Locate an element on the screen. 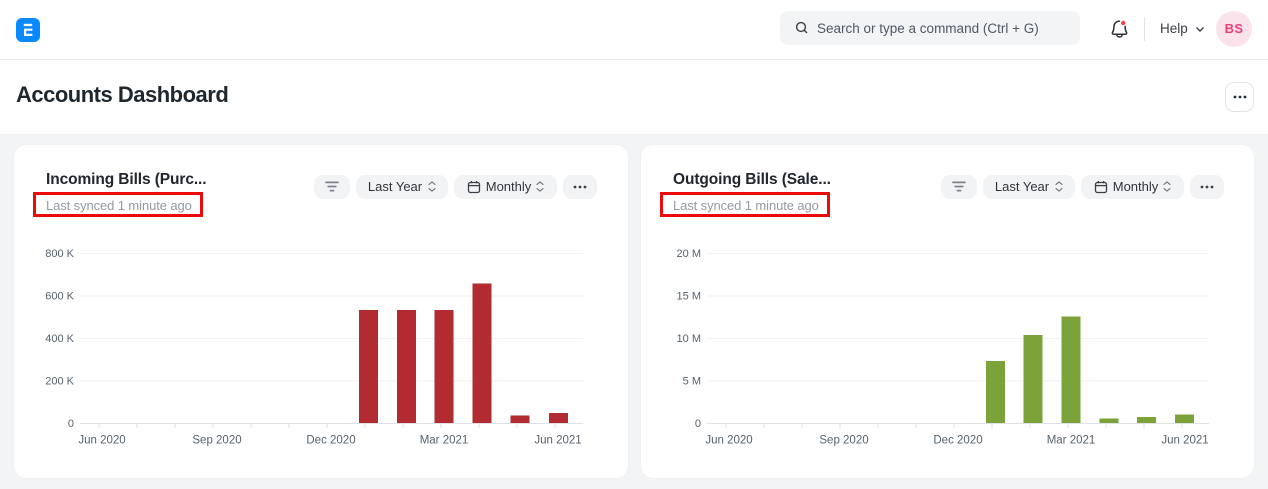  svg-text: 20 M is located at coordinates (689, 254).